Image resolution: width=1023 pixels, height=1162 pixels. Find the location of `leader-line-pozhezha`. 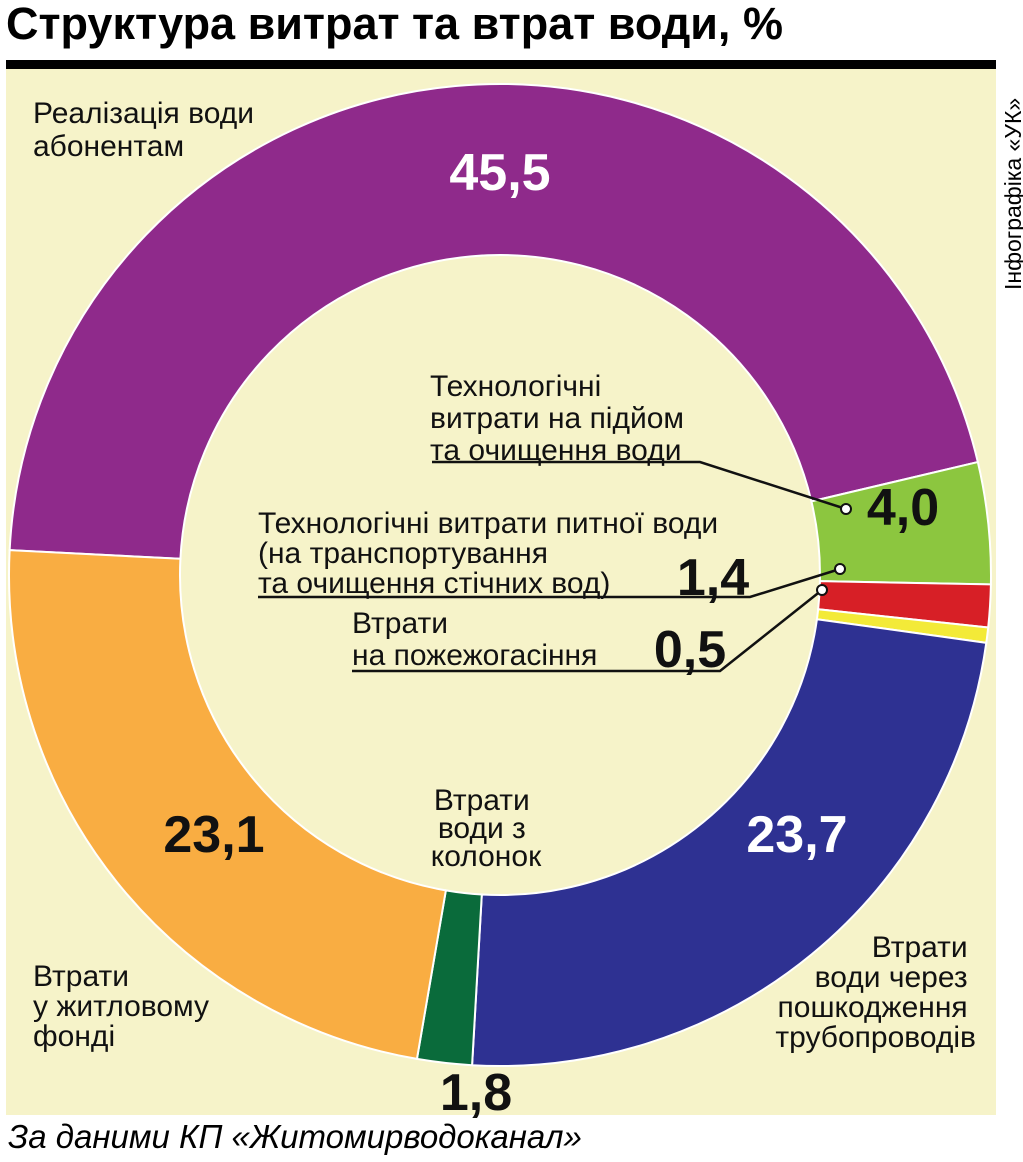

leader-line-pozhezha is located at coordinates (587, 631).